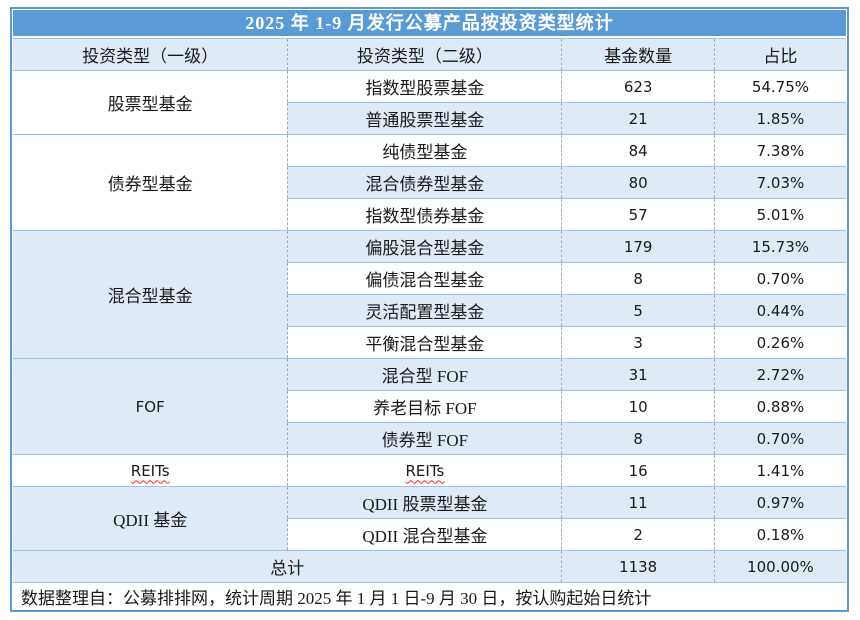  I want to click on column-header-share: 占比, so click(779, 54).